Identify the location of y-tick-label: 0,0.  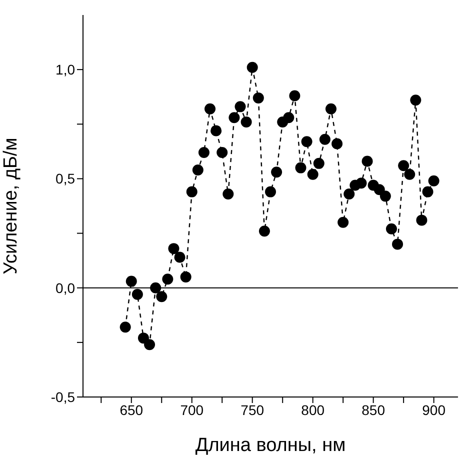
(66, 288).